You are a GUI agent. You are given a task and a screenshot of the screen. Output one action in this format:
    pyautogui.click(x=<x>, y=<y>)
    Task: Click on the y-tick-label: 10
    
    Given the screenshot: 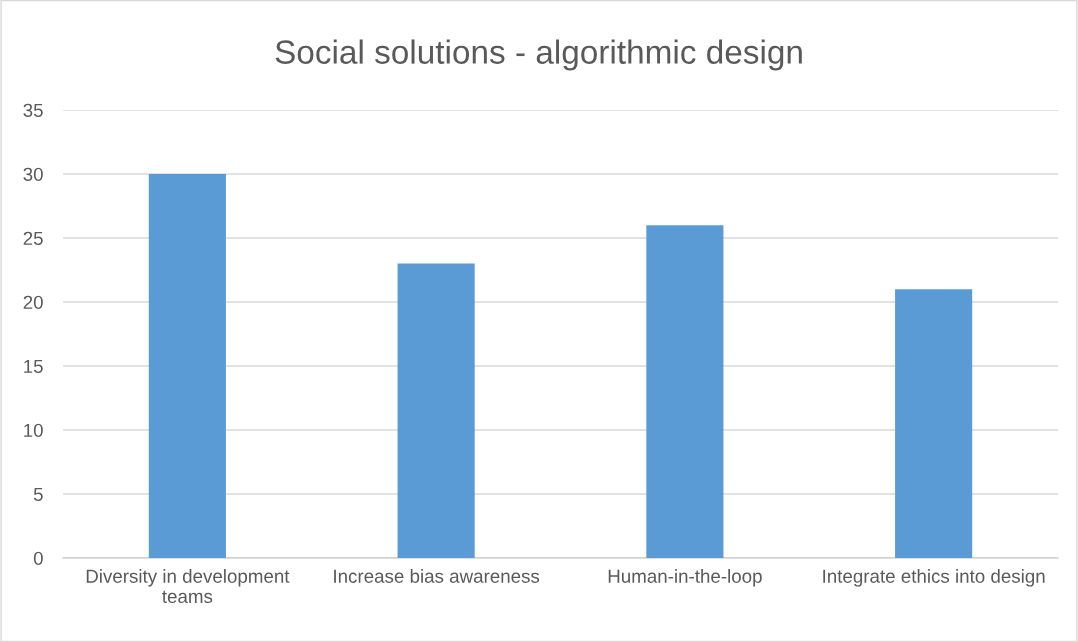 What is the action you would take?
    pyautogui.click(x=33, y=430)
    